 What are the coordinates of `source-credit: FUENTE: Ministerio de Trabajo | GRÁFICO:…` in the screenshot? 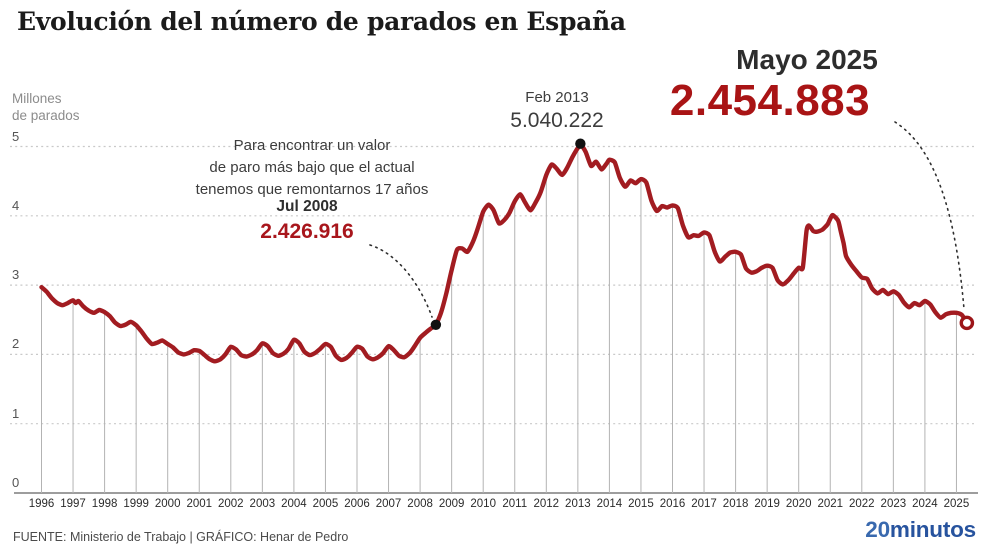 It's located at (181, 537).